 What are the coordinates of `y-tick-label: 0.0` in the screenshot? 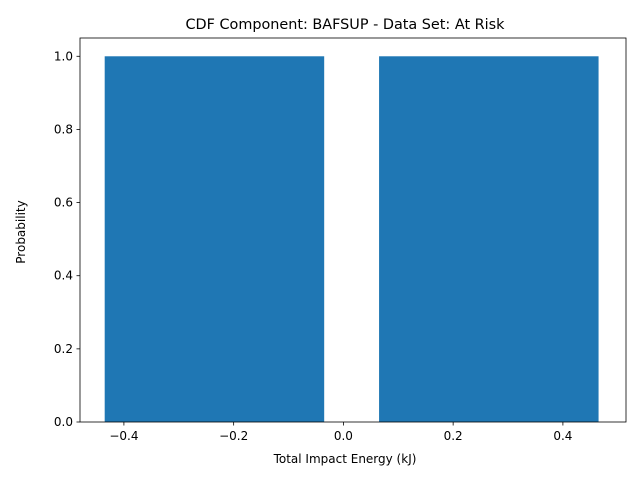 It's located at (63, 422).